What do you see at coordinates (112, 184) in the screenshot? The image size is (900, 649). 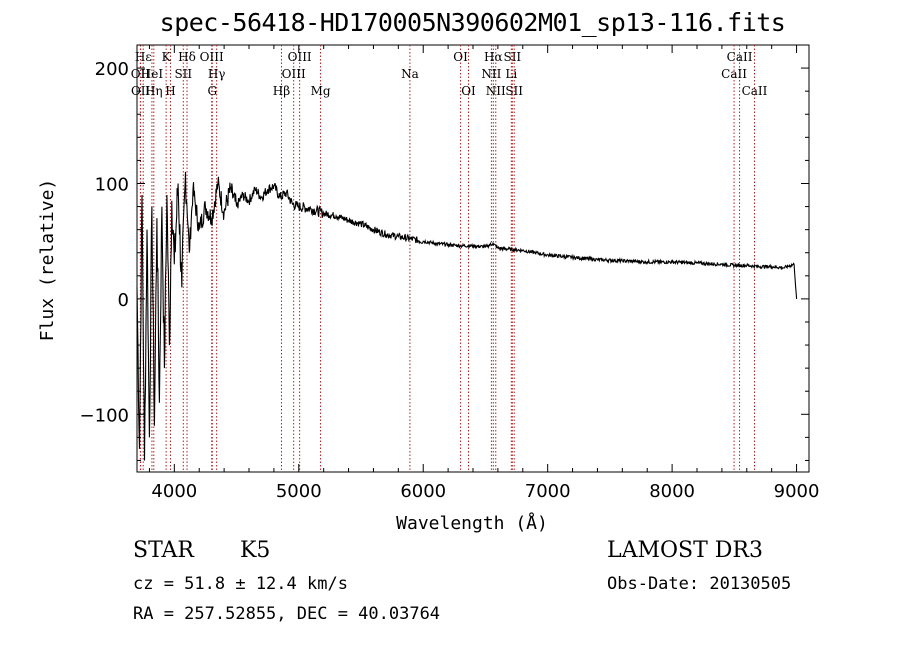 I see `y-tick-label: 100` at bounding box center [112, 184].